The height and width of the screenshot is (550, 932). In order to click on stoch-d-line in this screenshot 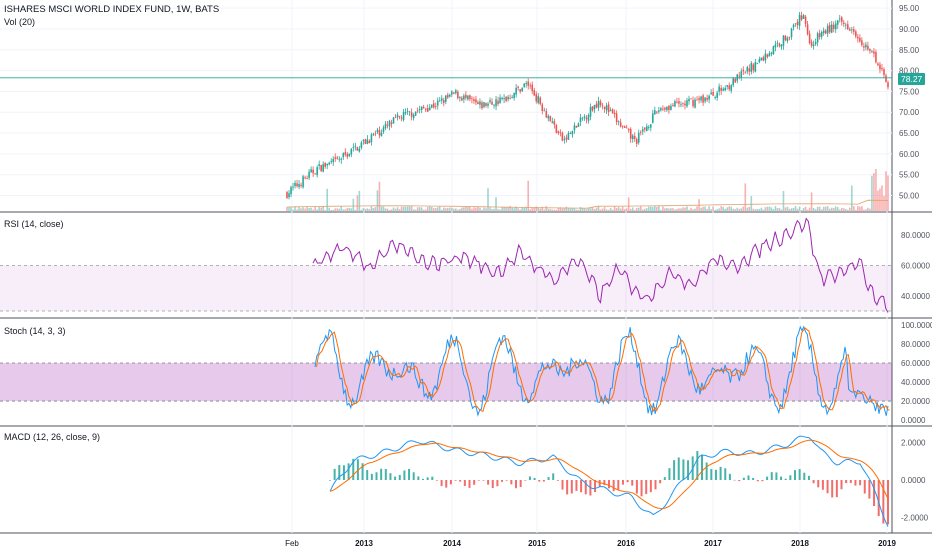, I will do `click(603, 370)`.